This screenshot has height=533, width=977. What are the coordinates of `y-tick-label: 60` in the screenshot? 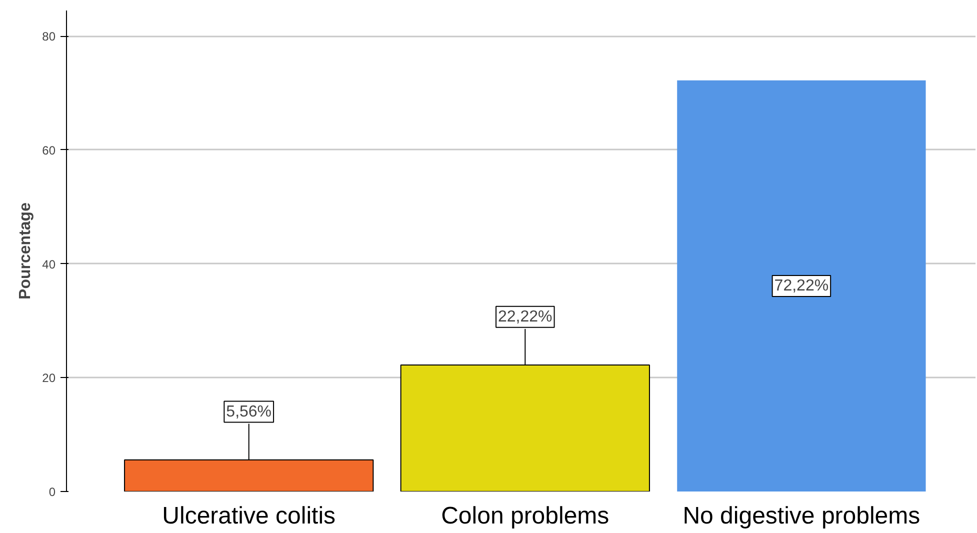 It's located at (49, 150).